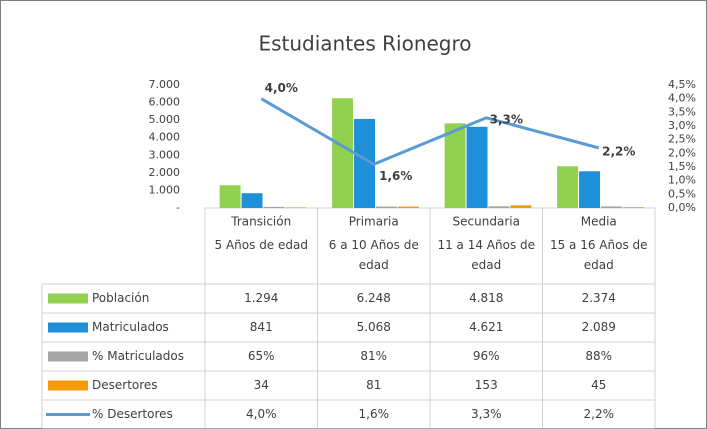 This screenshot has width=707, height=429. What do you see at coordinates (120, 298) in the screenshot?
I see `legend-label: Población` at bounding box center [120, 298].